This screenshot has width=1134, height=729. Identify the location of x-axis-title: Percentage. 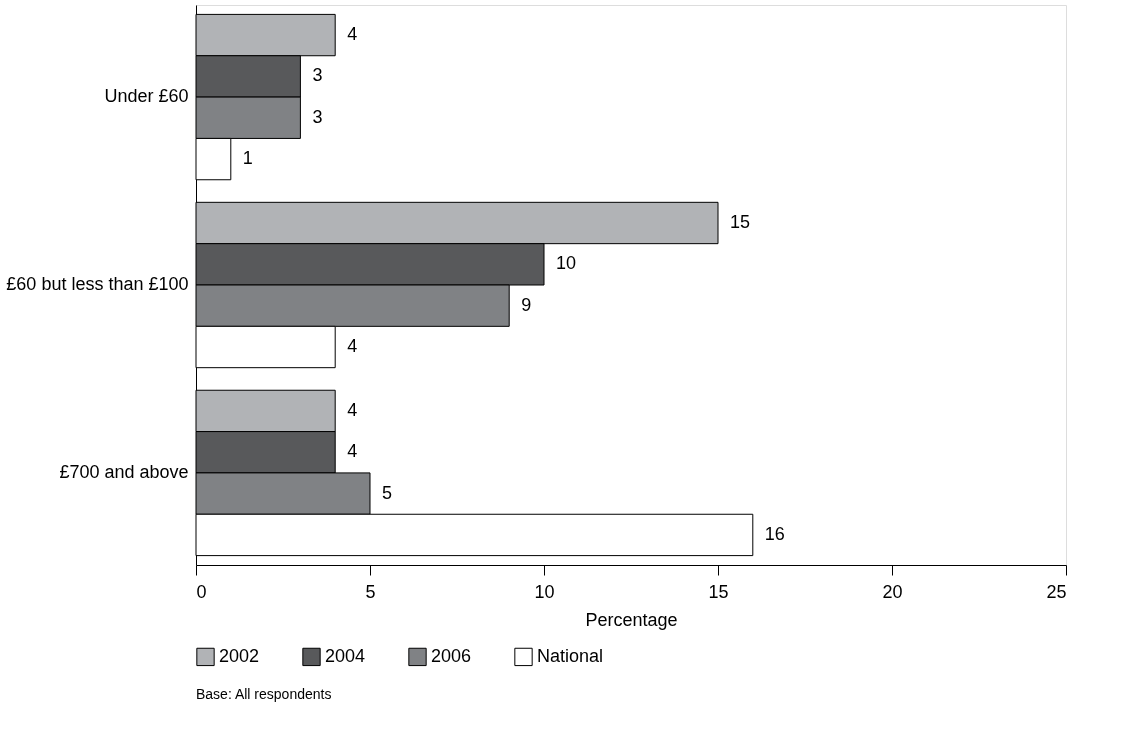
(631, 619).